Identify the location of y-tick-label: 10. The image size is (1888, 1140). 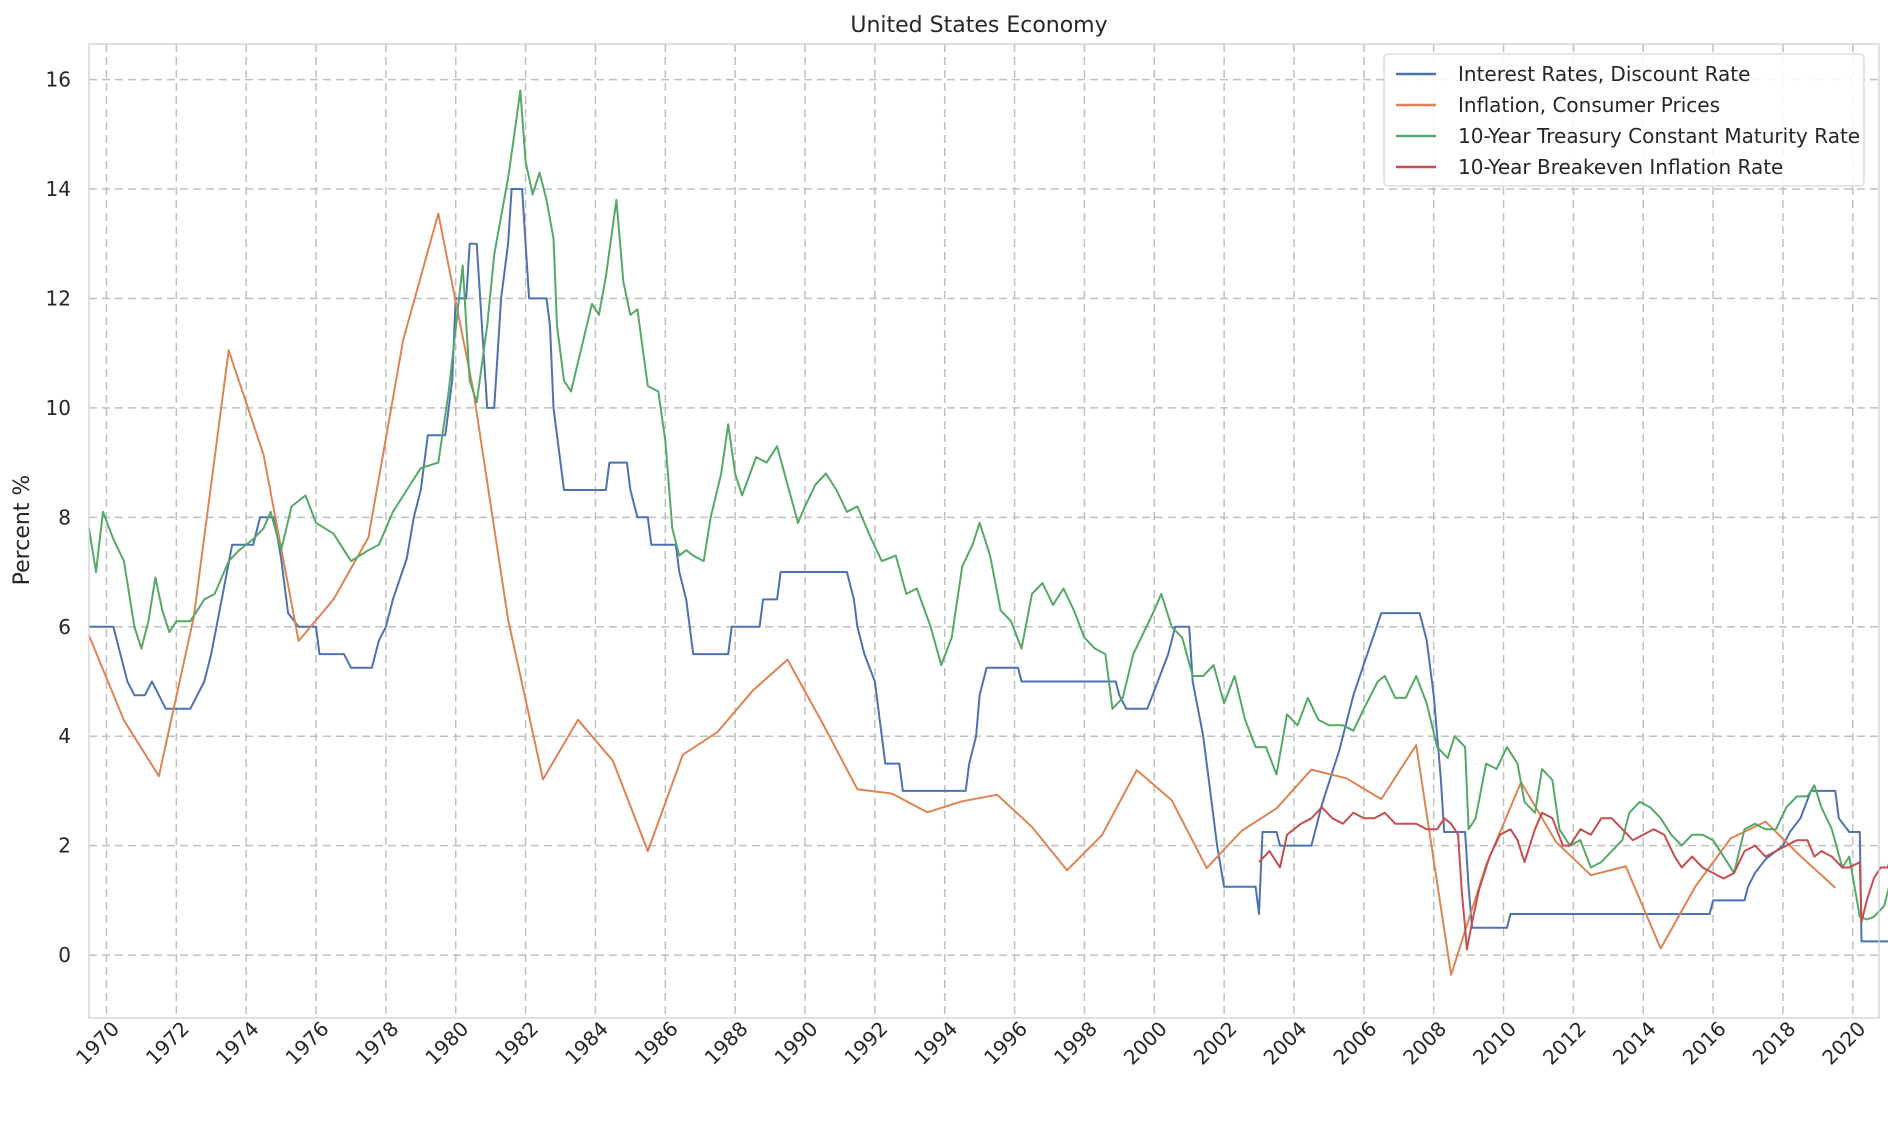
(58, 408).